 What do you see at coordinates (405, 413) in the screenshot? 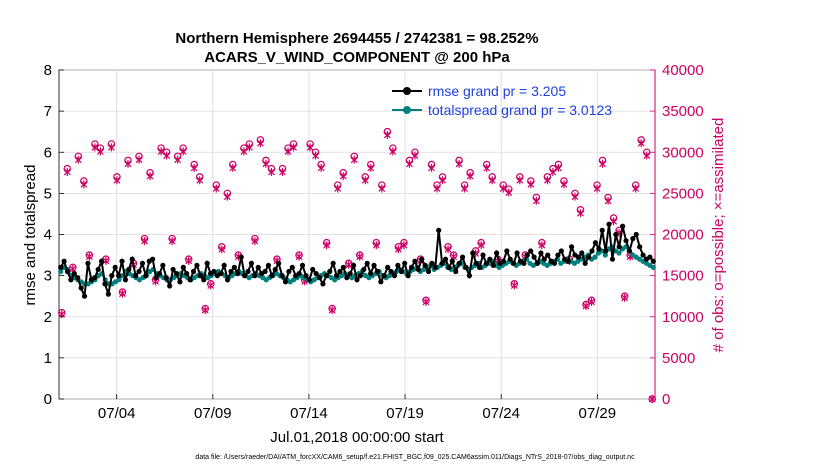
I see `x-tick-label: 07/19` at bounding box center [405, 413].